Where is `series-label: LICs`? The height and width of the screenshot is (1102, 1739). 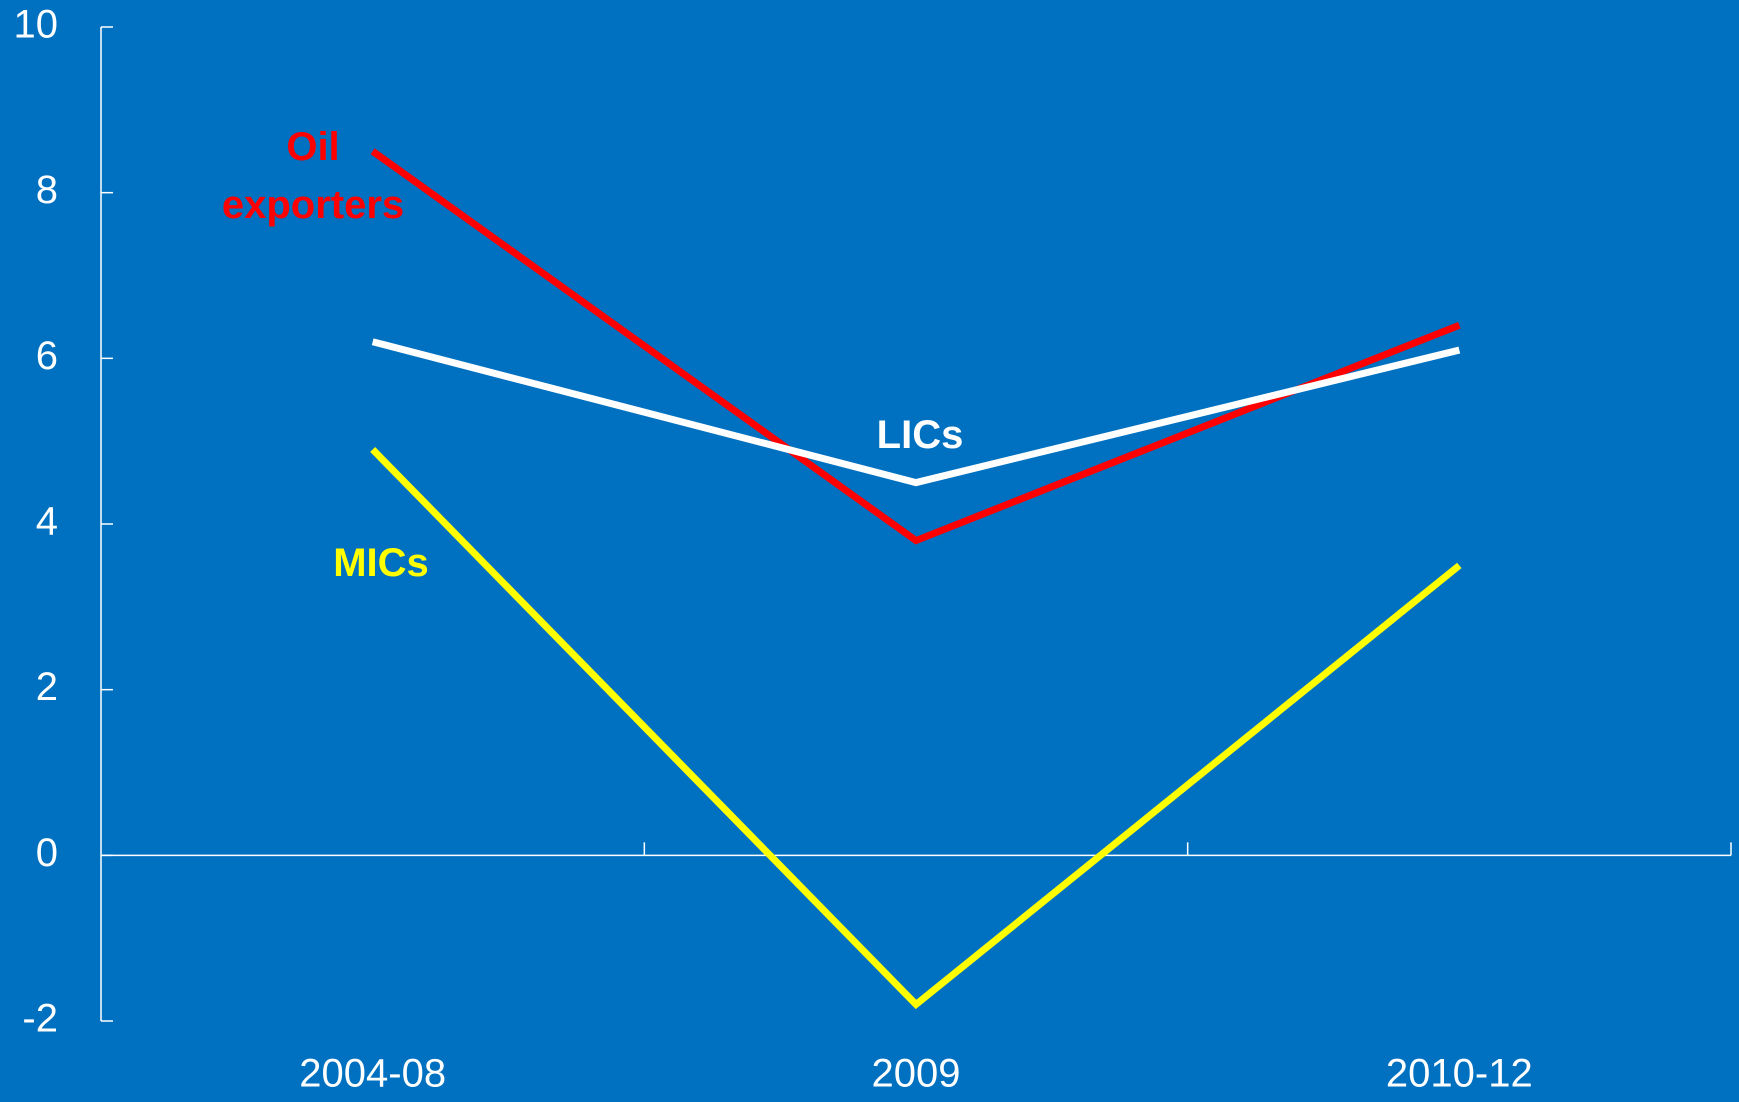
series-label: LICs is located at coordinates (920, 435).